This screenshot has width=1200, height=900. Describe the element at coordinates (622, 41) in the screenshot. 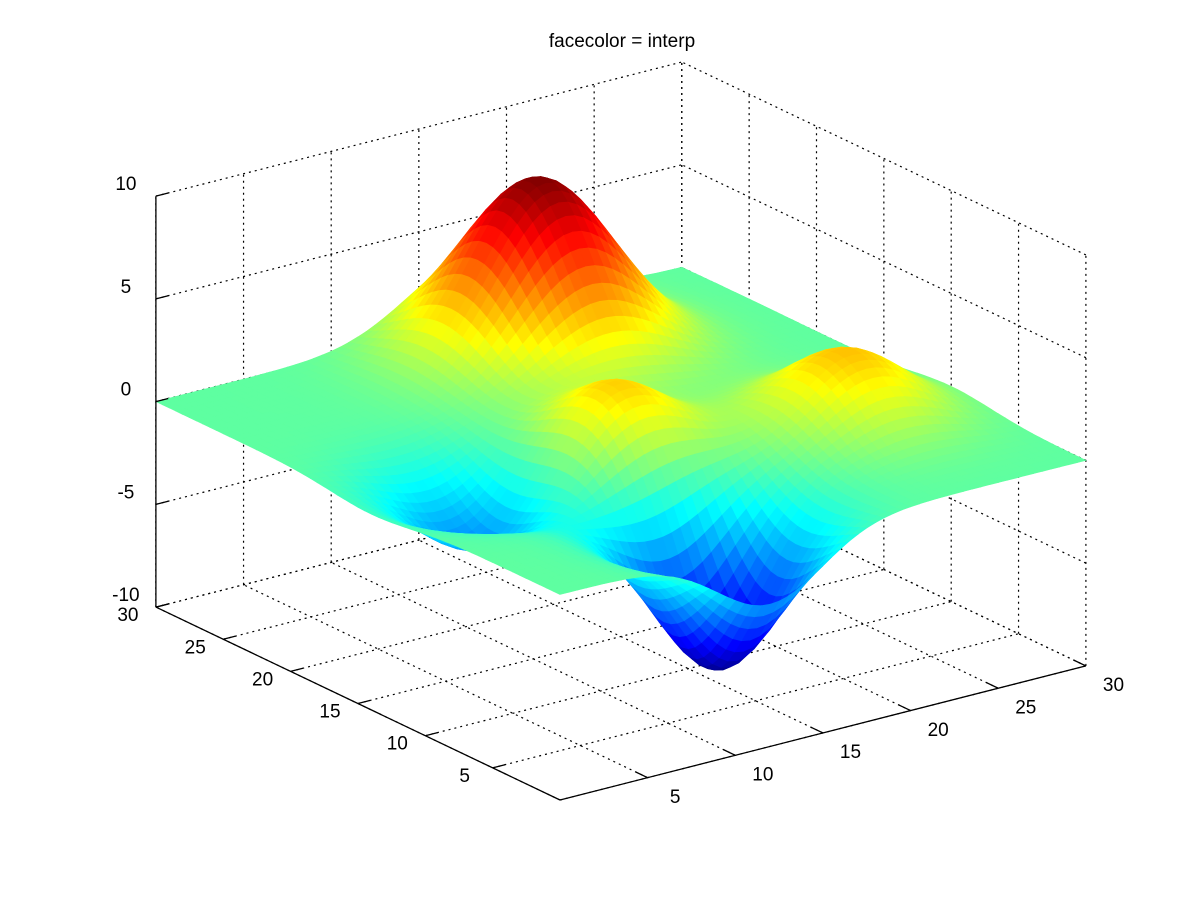

I see `chart-title: facecolor = interp` at that location.